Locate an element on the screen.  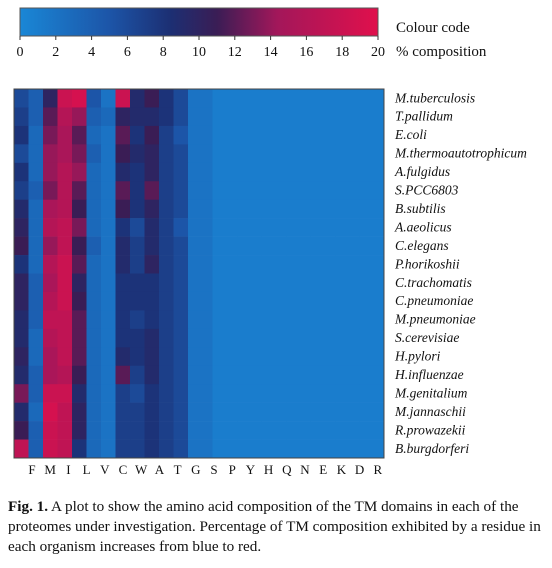
colorbar-tick-label: 6 is located at coordinates (127, 52).